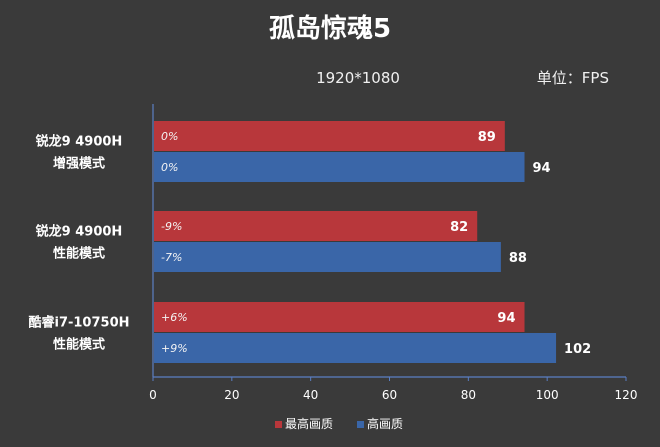 Image resolution: width=660 pixels, height=447 pixels. Describe the element at coordinates (171, 257) in the screenshot. I see `bar-change-label: -7%` at that location.